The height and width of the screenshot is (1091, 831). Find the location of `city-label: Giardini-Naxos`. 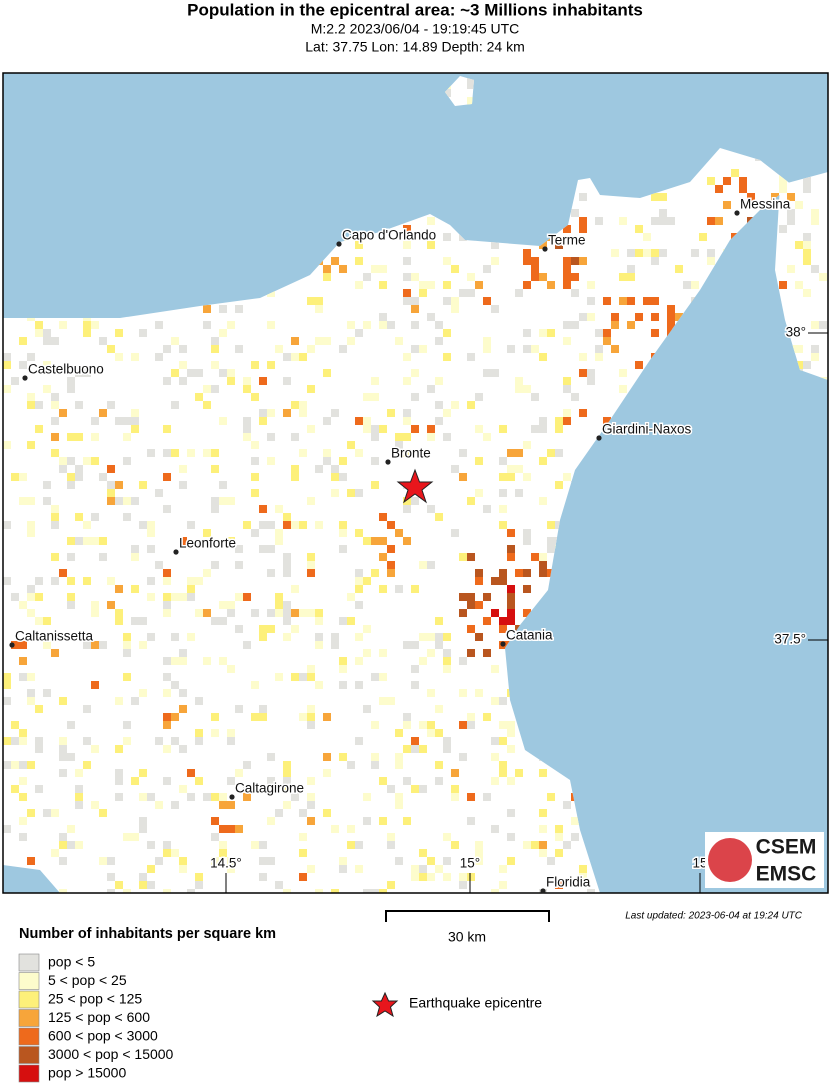

city-label: Giardini-Naxos is located at coordinates (647, 429).